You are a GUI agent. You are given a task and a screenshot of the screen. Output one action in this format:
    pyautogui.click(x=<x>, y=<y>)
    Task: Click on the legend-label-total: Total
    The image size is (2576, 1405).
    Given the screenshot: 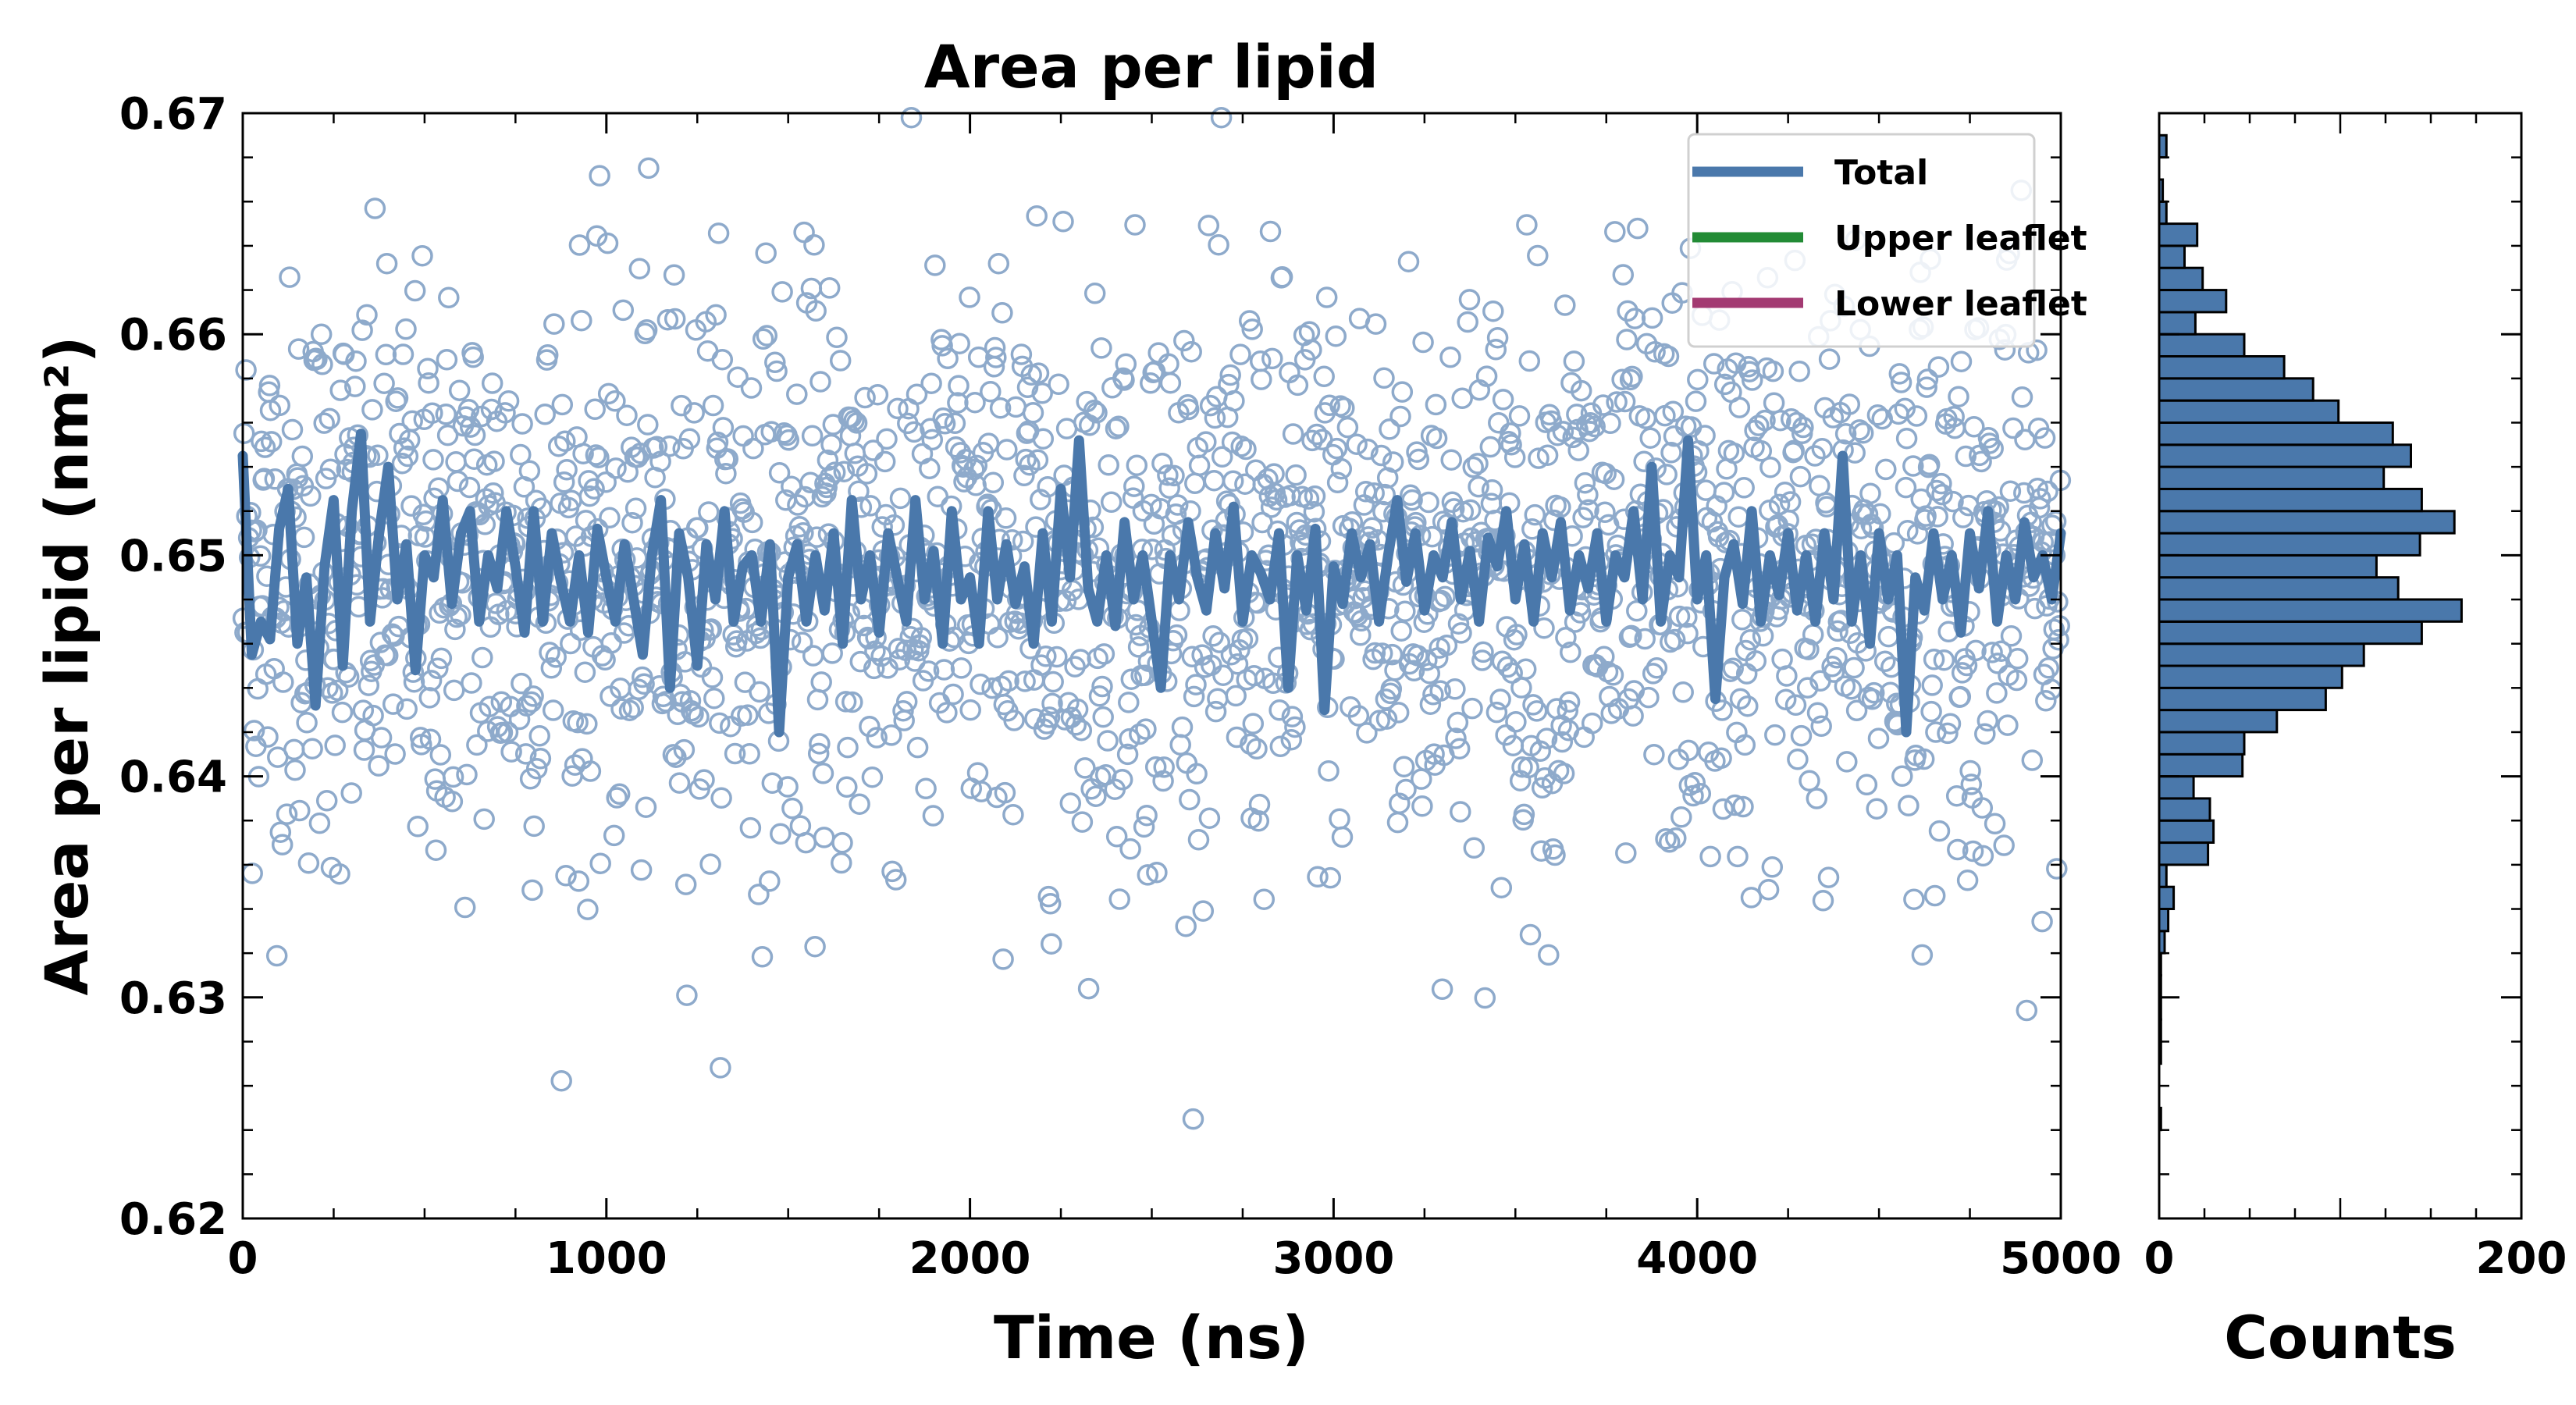 What is the action you would take?
    pyautogui.click(x=1881, y=173)
    